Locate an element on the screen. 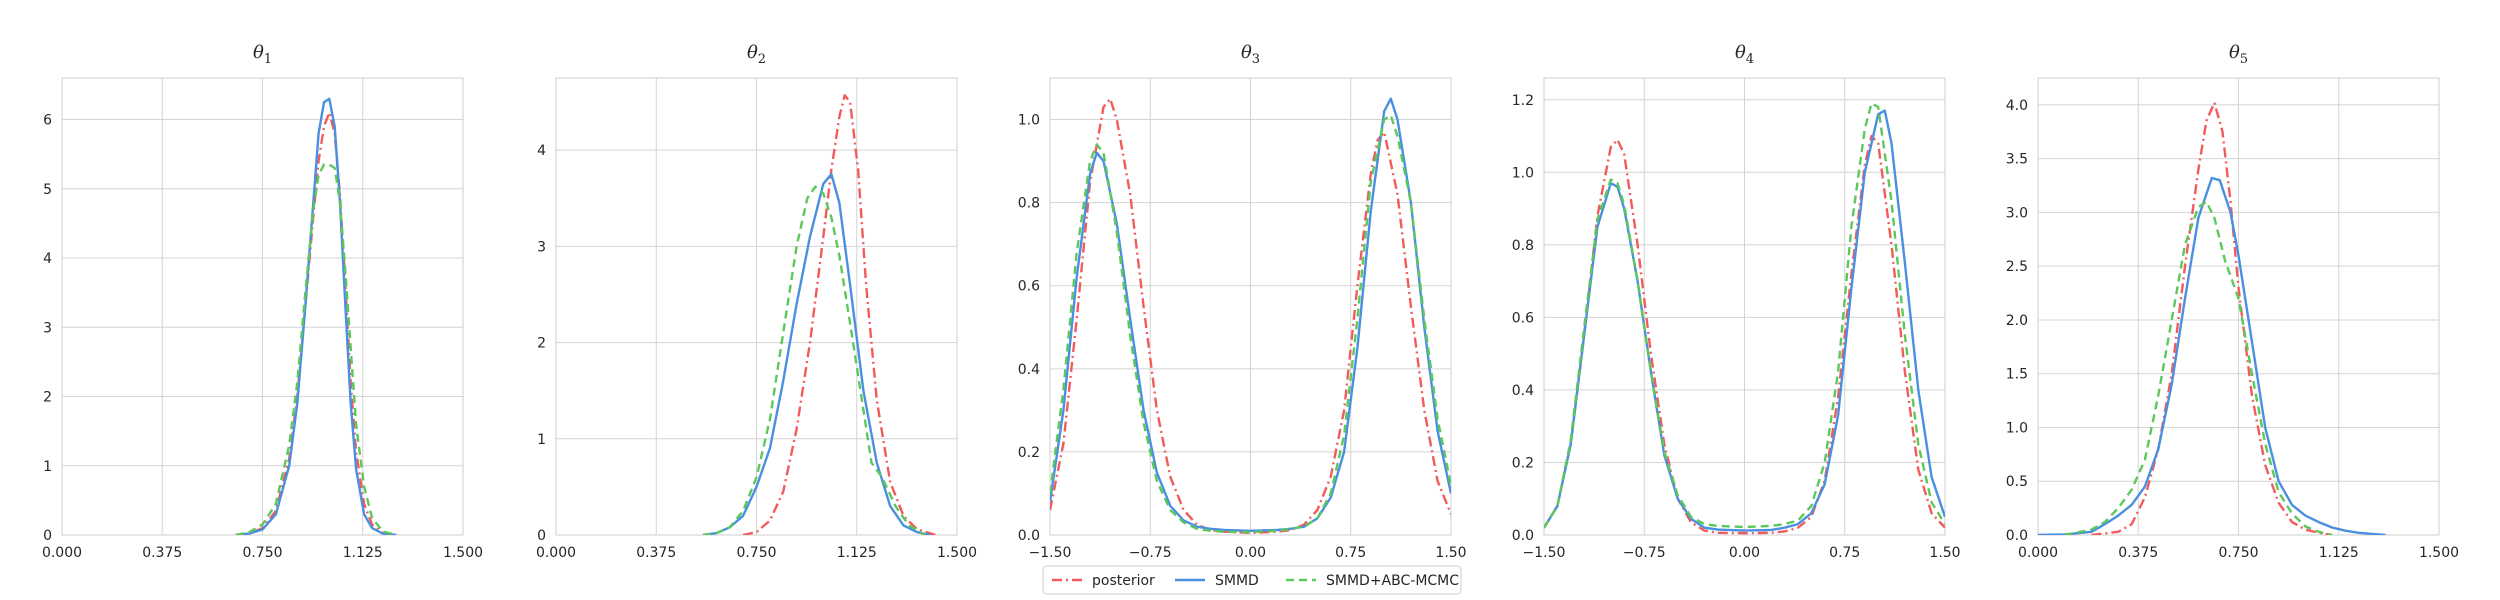 The width and height of the screenshot is (2500, 600). y-tick-label: 3.0 is located at coordinates (2017, 213).